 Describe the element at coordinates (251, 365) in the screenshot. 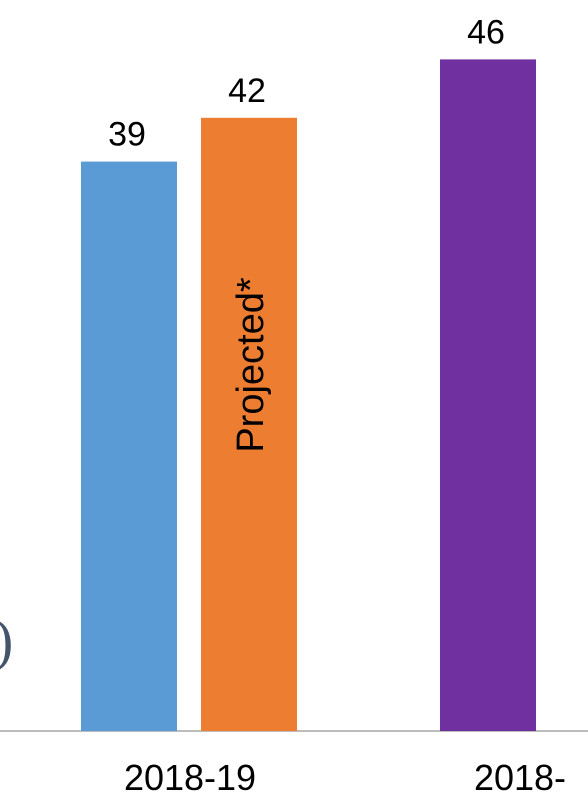

I see `projected-annotation: Projected*` at that location.